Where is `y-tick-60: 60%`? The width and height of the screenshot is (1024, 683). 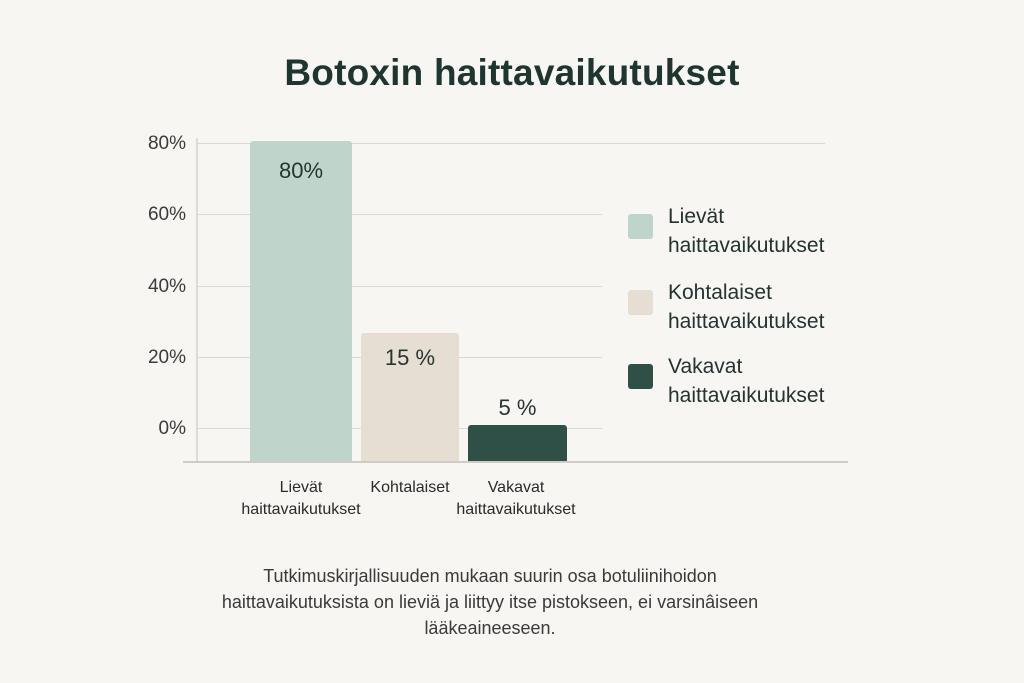 y-tick-60: 60% is located at coordinates (166, 214).